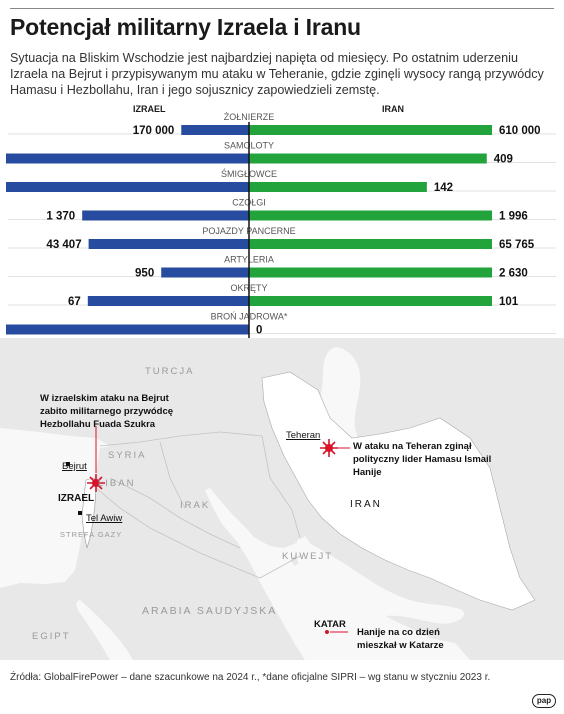 The image size is (564, 714). What do you see at coordinates (185, 27) in the screenshot?
I see `page-title: Potencjał militarny Izraela i Iranu` at bounding box center [185, 27].